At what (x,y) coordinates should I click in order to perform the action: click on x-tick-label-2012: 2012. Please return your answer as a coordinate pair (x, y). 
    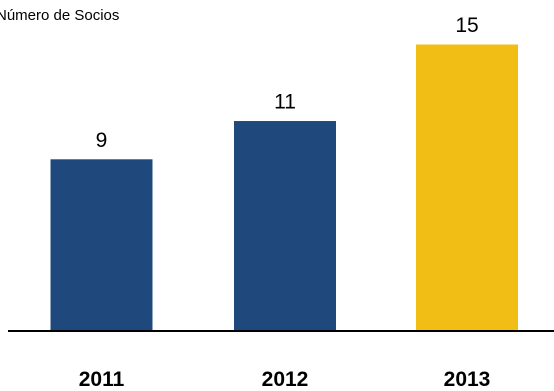
    Looking at the image, I should click on (285, 379).